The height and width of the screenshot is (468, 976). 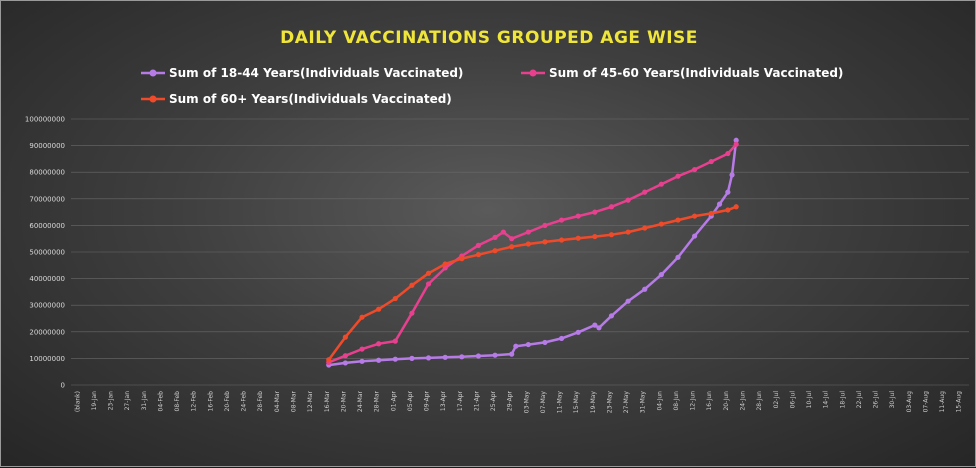 What do you see at coordinates (909, 402) in the screenshot?
I see `x-tick-label: 03-Aug` at bounding box center [909, 402].